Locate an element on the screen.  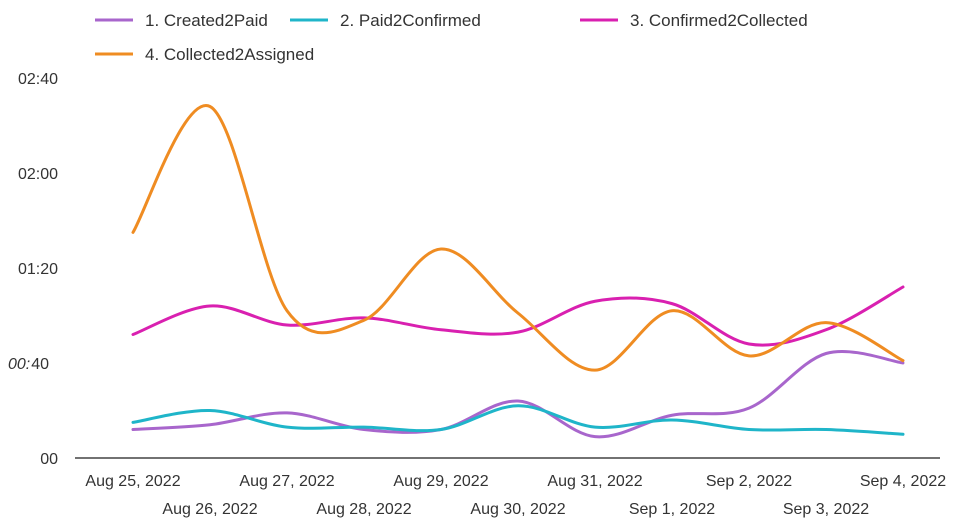
legend-label: 1. Created2Paid is located at coordinates (206, 20).